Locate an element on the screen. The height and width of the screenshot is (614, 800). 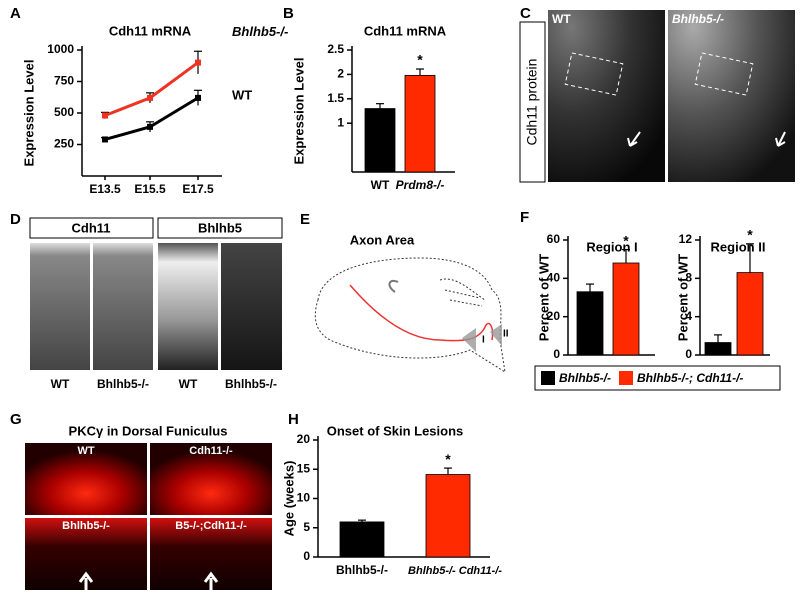
header: Cdh11 is located at coordinates (90, 227).